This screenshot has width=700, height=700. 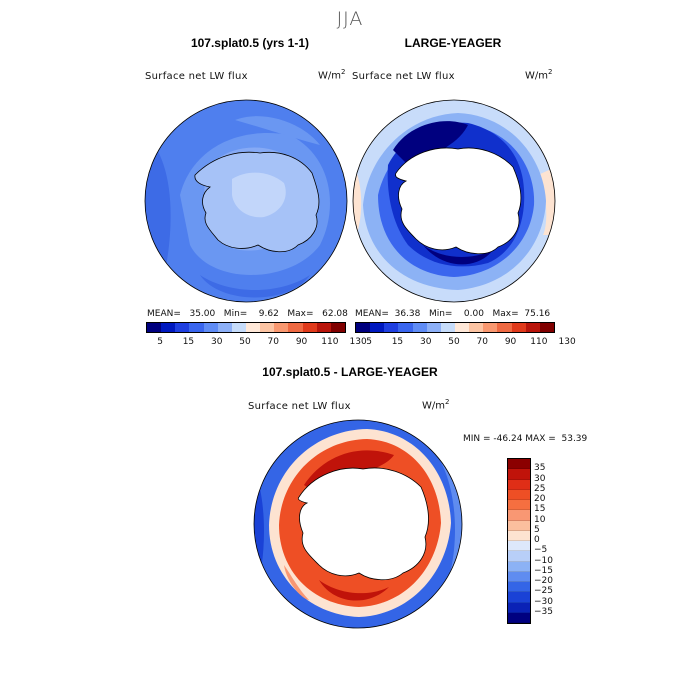 What do you see at coordinates (539, 342) in the screenshot?
I see `obs-colorbar-tick: 110` at bounding box center [539, 342].